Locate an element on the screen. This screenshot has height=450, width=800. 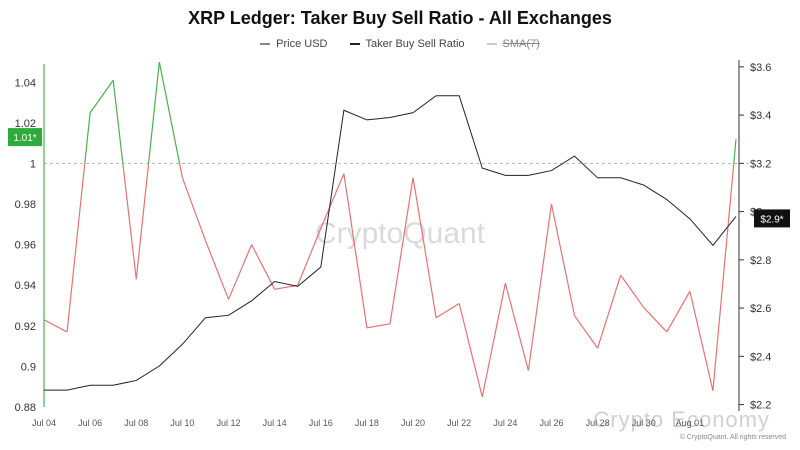
watermark-corner: Crypto Economy is located at coordinates (681, 419).